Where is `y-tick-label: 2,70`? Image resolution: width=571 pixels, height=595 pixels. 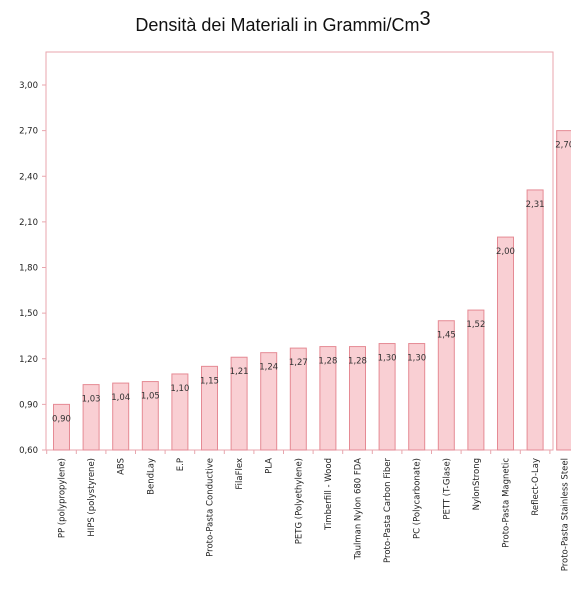 y-tick-label: 2,70 is located at coordinates (28, 132).